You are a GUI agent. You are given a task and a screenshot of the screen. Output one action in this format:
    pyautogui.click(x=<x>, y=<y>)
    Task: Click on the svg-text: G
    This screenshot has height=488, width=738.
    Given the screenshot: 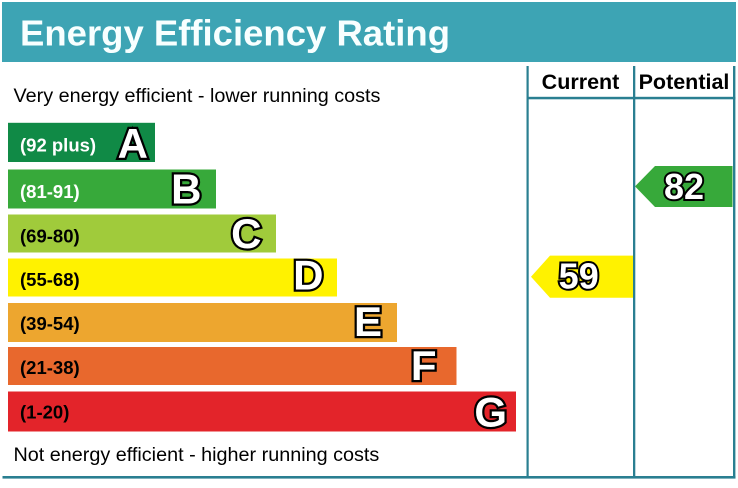 What is the action you would take?
    pyautogui.click(x=490, y=412)
    